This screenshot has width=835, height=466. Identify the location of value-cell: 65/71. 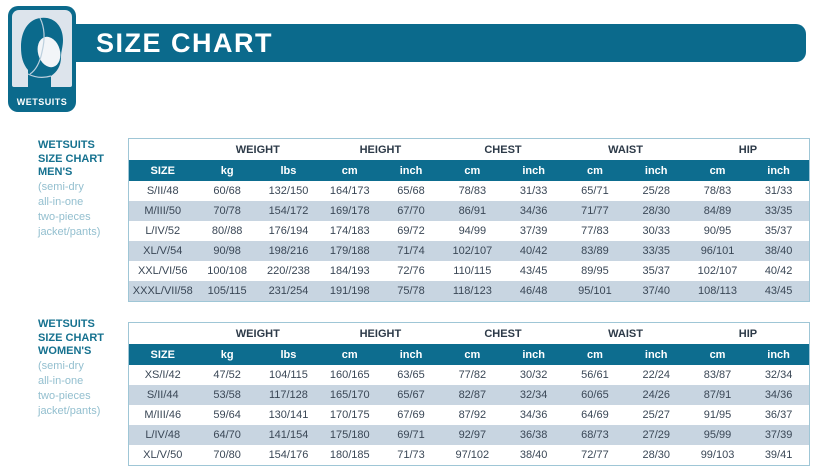
(595, 191).